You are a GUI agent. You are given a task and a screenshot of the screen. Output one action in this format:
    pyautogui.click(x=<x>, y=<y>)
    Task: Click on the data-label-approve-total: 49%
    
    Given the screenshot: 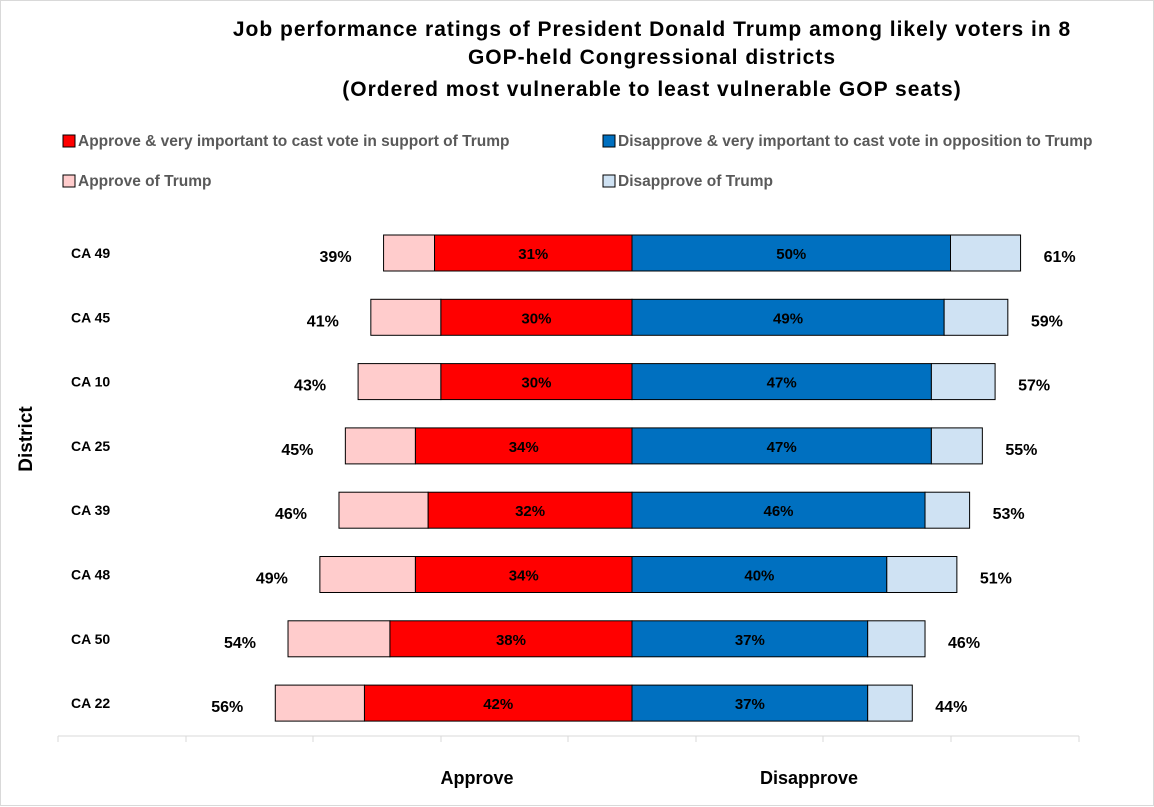 What is the action you would take?
    pyautogui.click(x=272, y=579)
    